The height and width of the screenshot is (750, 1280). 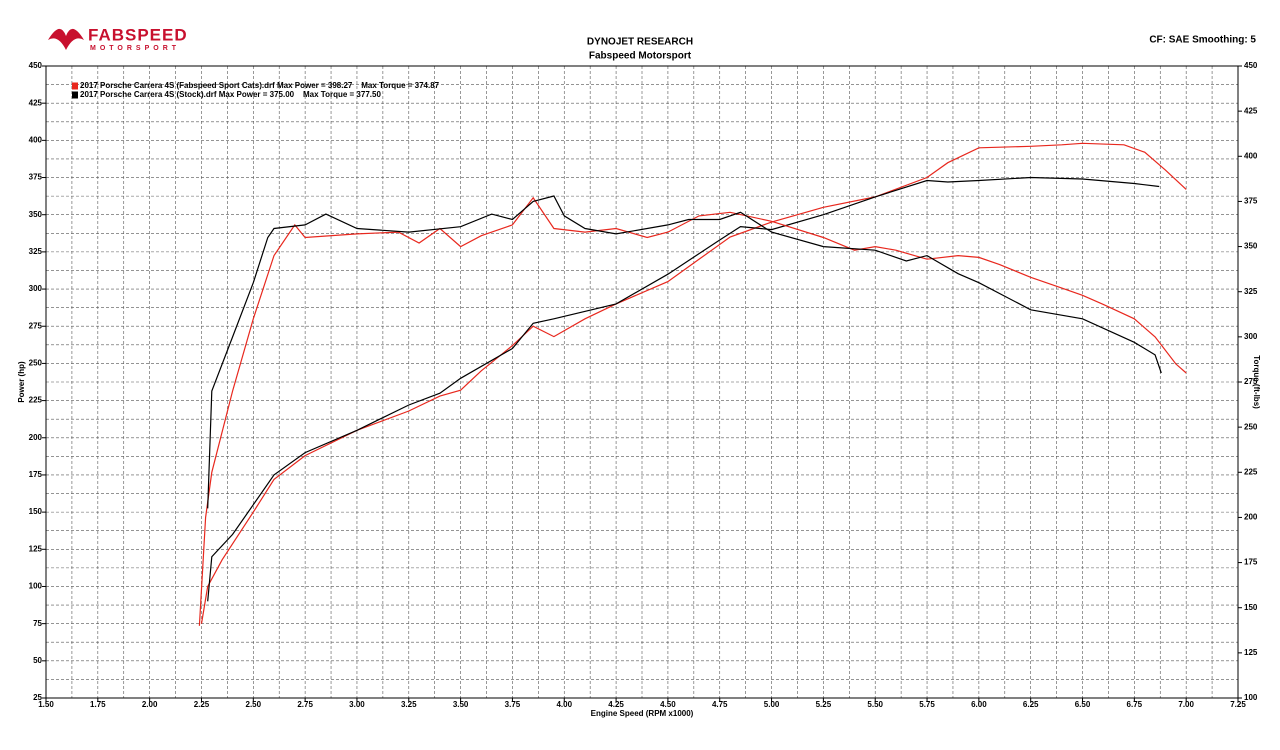 I want to click on y-tick-label: 125, so click(x=36, y=548).